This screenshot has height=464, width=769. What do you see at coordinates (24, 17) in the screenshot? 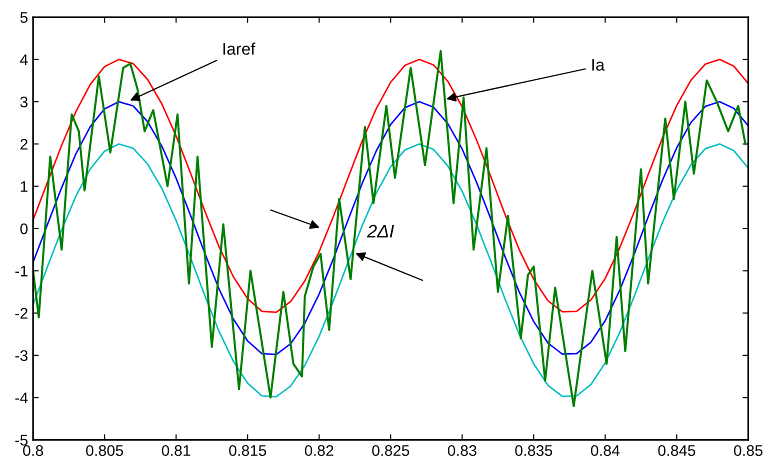
I see `y-tick-label: 5` at bounding box center [24, 17].